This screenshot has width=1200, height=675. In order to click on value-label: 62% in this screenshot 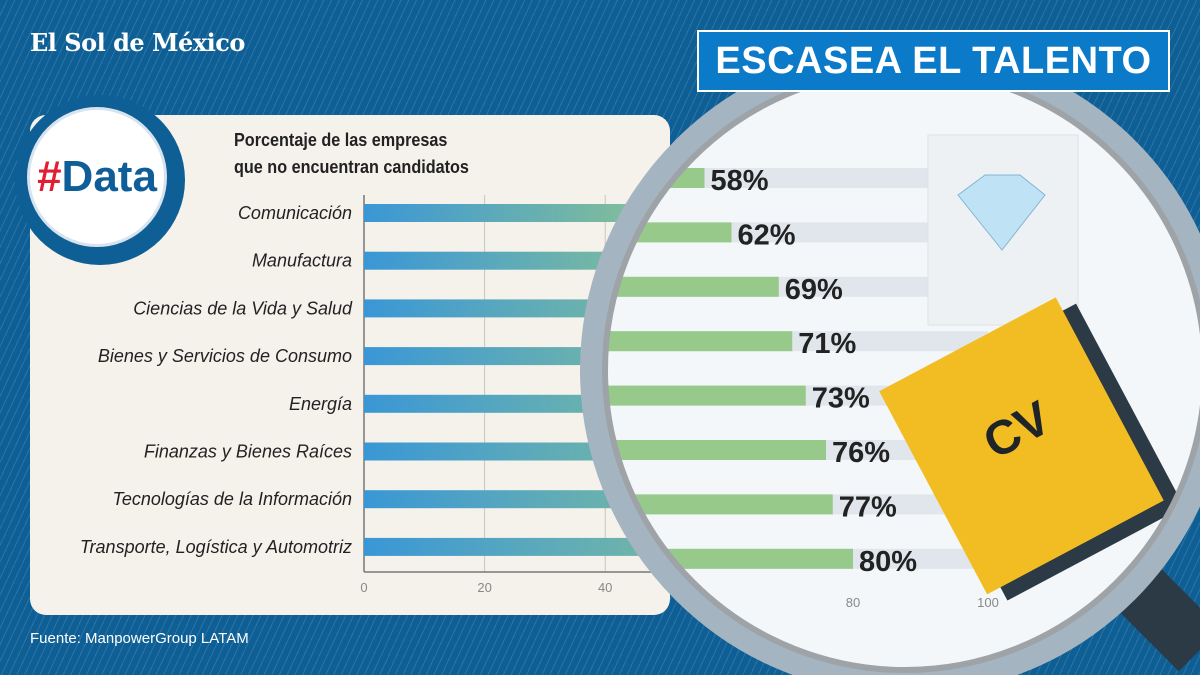, I will do `click(767, 235)`.